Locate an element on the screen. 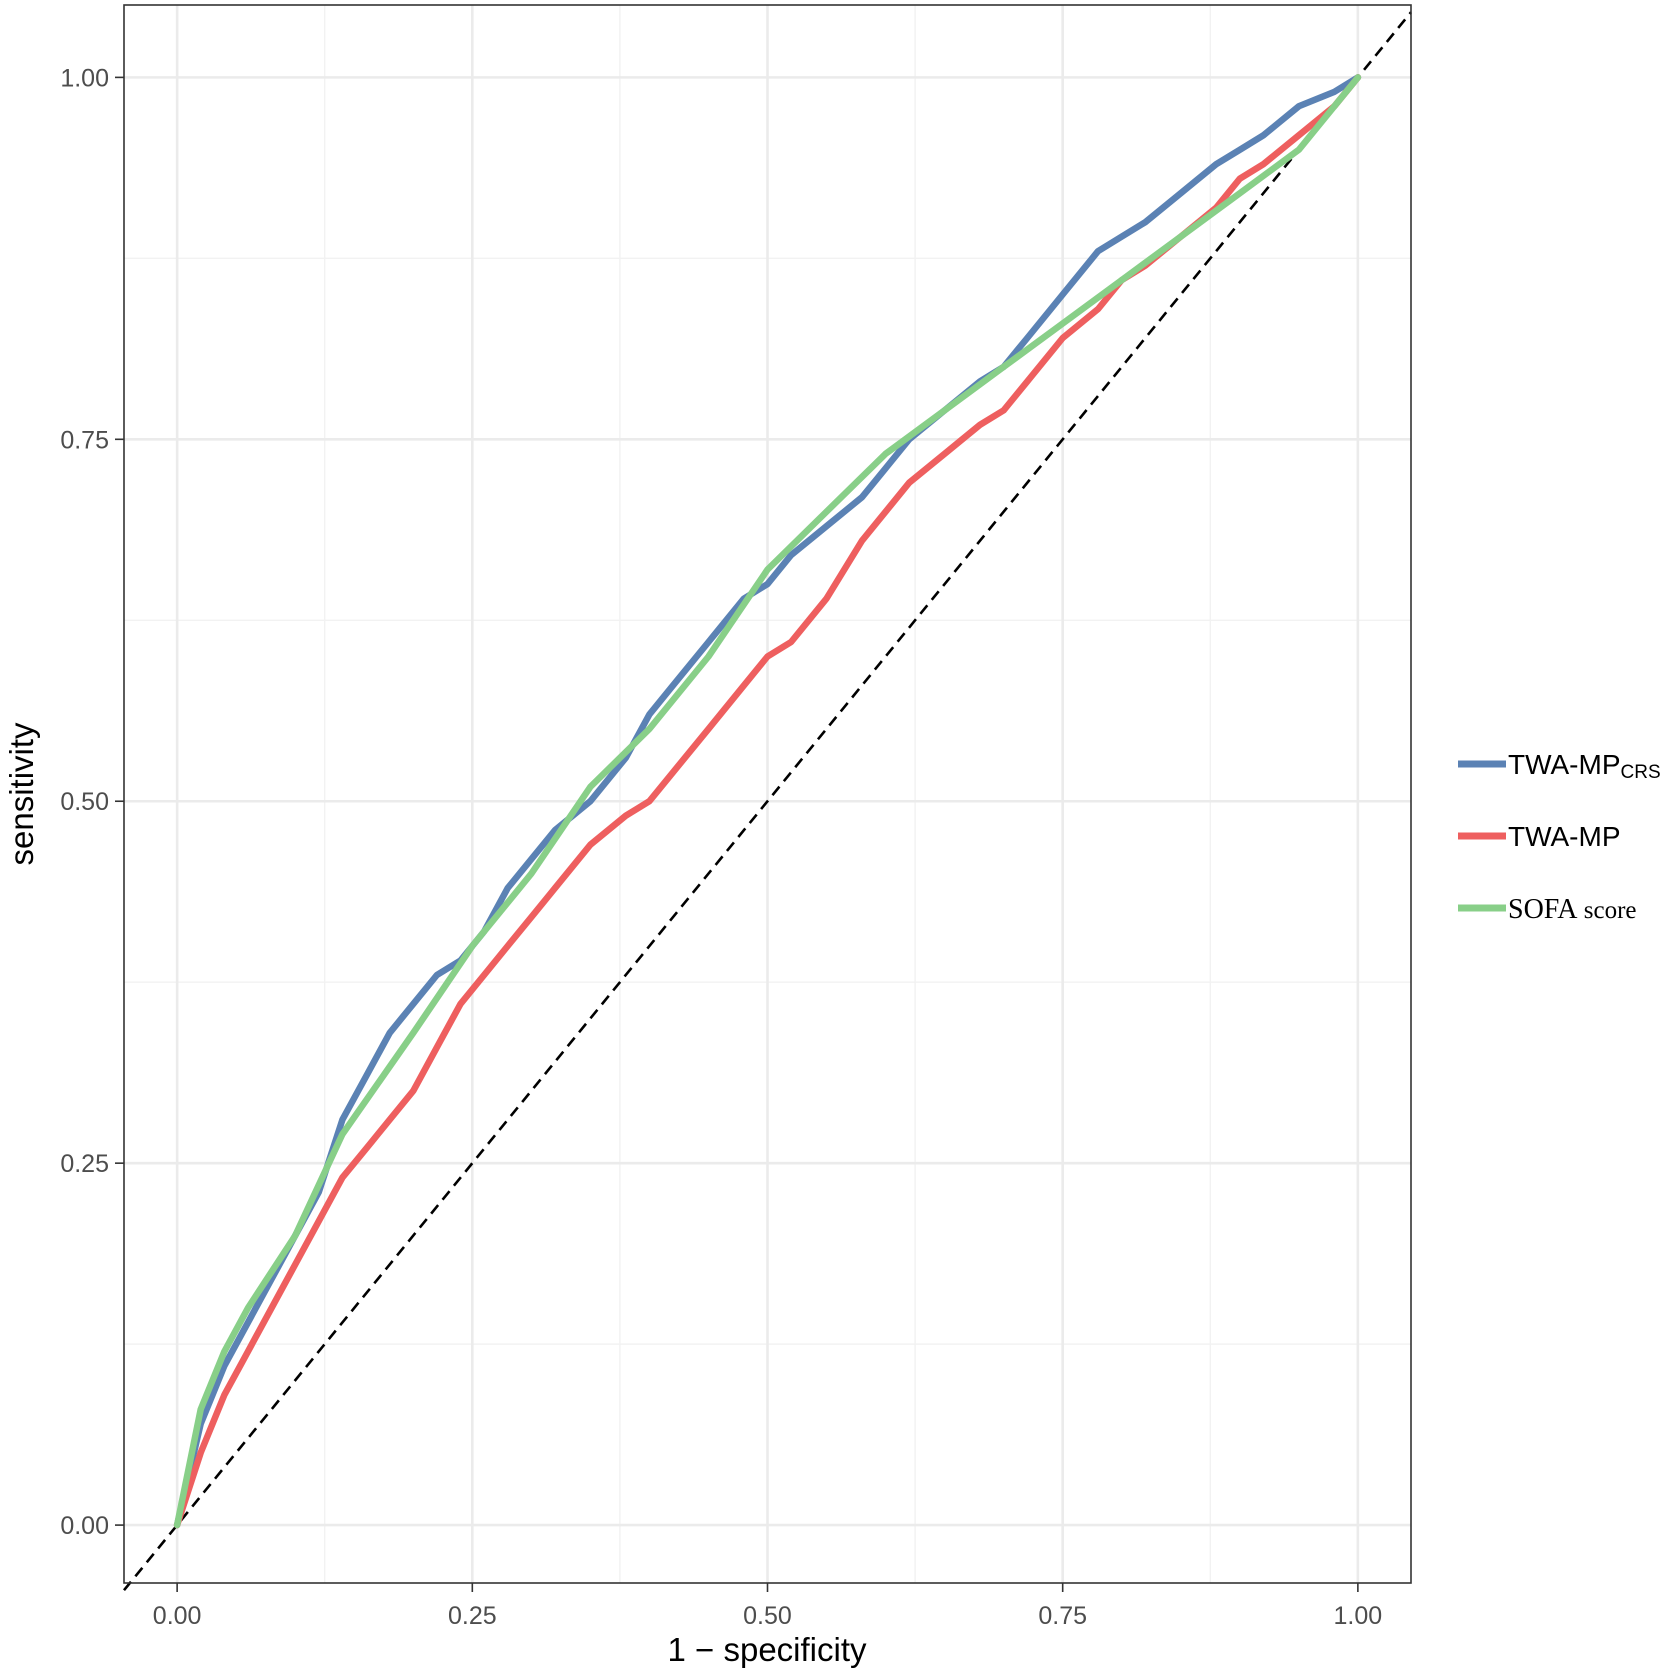  legend: TWA-MPCRS TWA-MP SOFA score is located at coordinates (1559, 837).